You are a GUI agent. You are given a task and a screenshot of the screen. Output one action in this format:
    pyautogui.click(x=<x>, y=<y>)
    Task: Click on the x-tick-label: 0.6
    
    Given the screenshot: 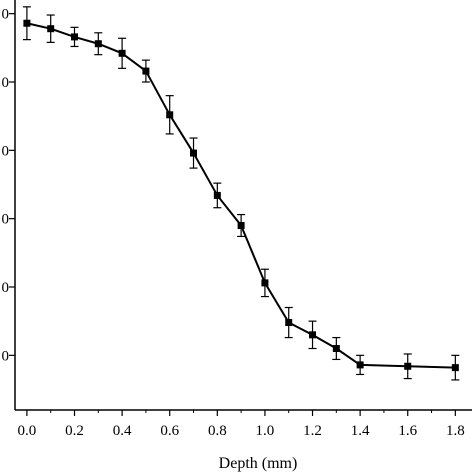 What is the action you would take?
    pyautogui.click(x=169, y=431)
    